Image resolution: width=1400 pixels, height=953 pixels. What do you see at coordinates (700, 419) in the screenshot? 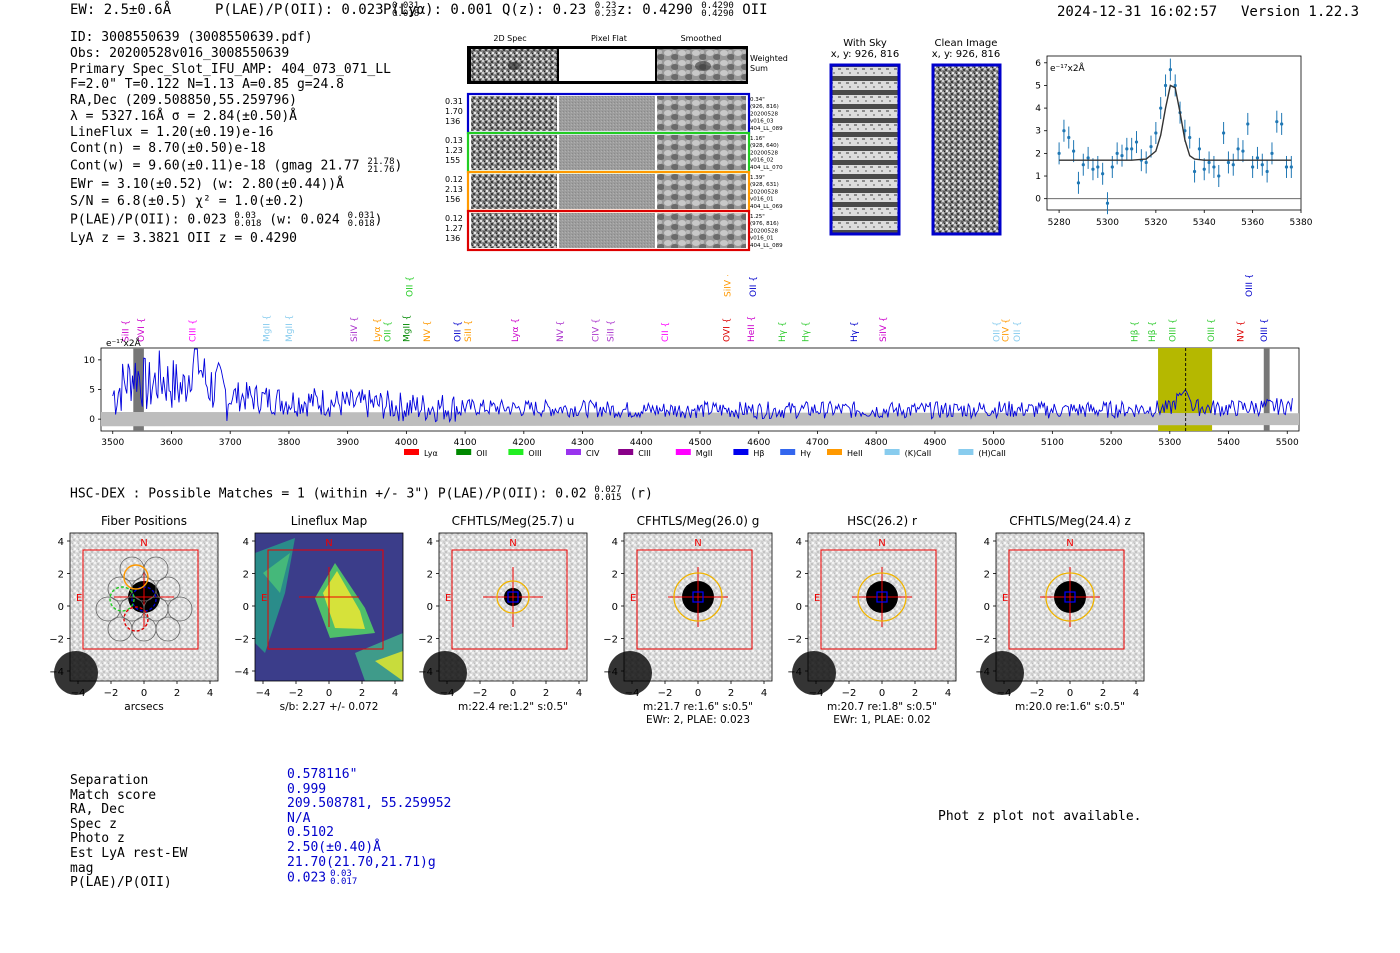
I see `spectrum-error-band` at bounding box center [700, 419].